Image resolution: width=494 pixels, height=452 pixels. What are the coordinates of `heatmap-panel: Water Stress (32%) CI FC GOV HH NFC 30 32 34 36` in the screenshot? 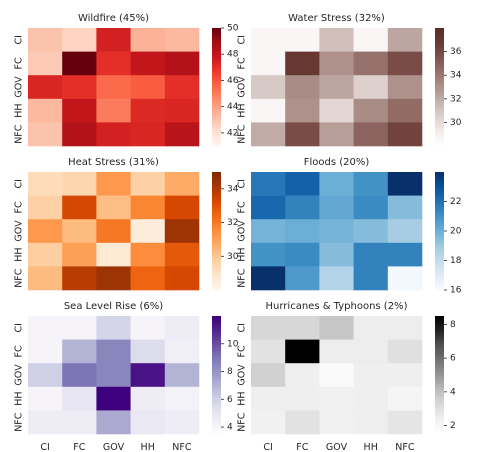 It's located at (349, 80).